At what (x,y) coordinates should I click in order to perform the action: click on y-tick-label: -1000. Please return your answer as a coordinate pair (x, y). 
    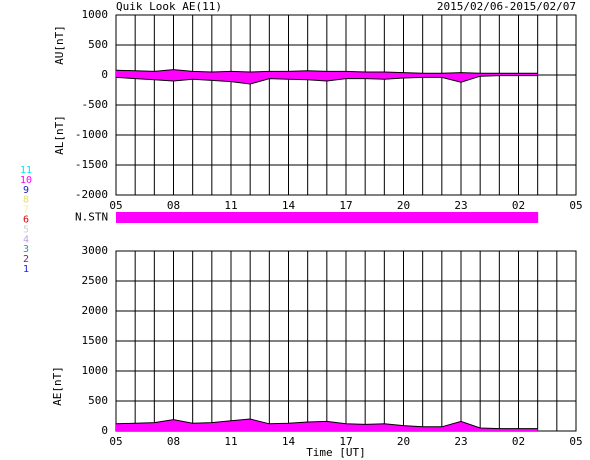
    Looking at the image, I should click on (91, 134).